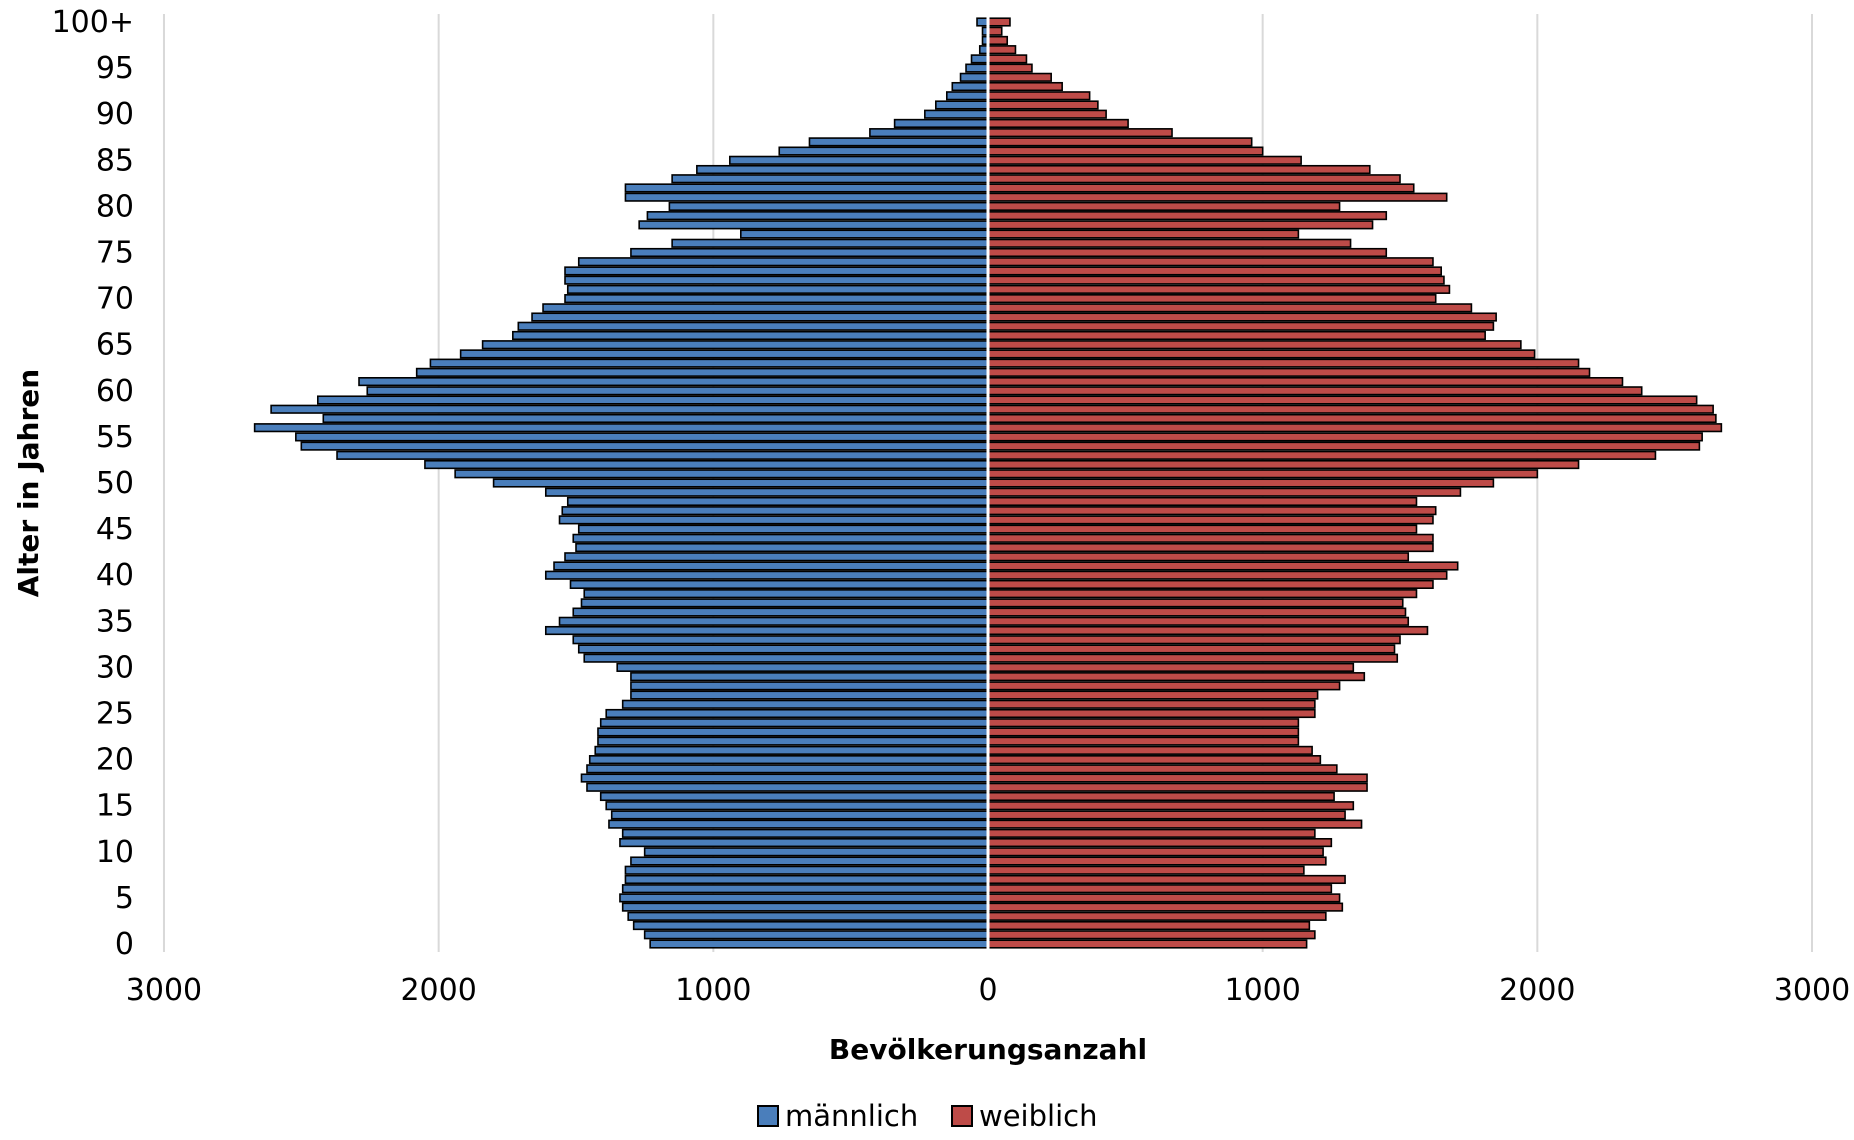 The image size is (1854, 1140). What do you see at coordinates (1537, 990) in the screenshot?
I see `x-tick-label: 2000` at bounding box center [1537, 990].